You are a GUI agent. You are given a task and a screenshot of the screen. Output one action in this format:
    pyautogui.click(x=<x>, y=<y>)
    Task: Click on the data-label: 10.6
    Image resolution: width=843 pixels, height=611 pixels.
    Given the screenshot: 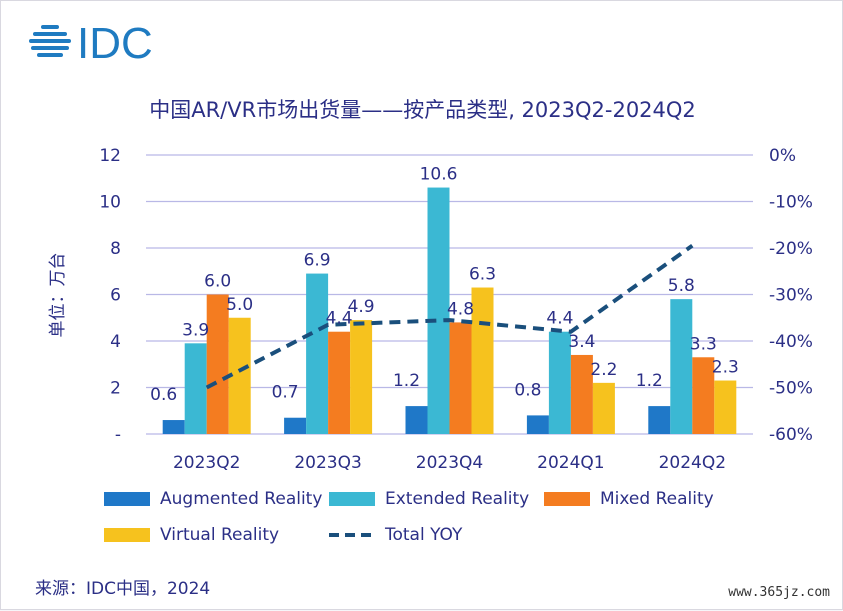 What is the action you would take?
    pyautogui.click(x=439, y=175)
    